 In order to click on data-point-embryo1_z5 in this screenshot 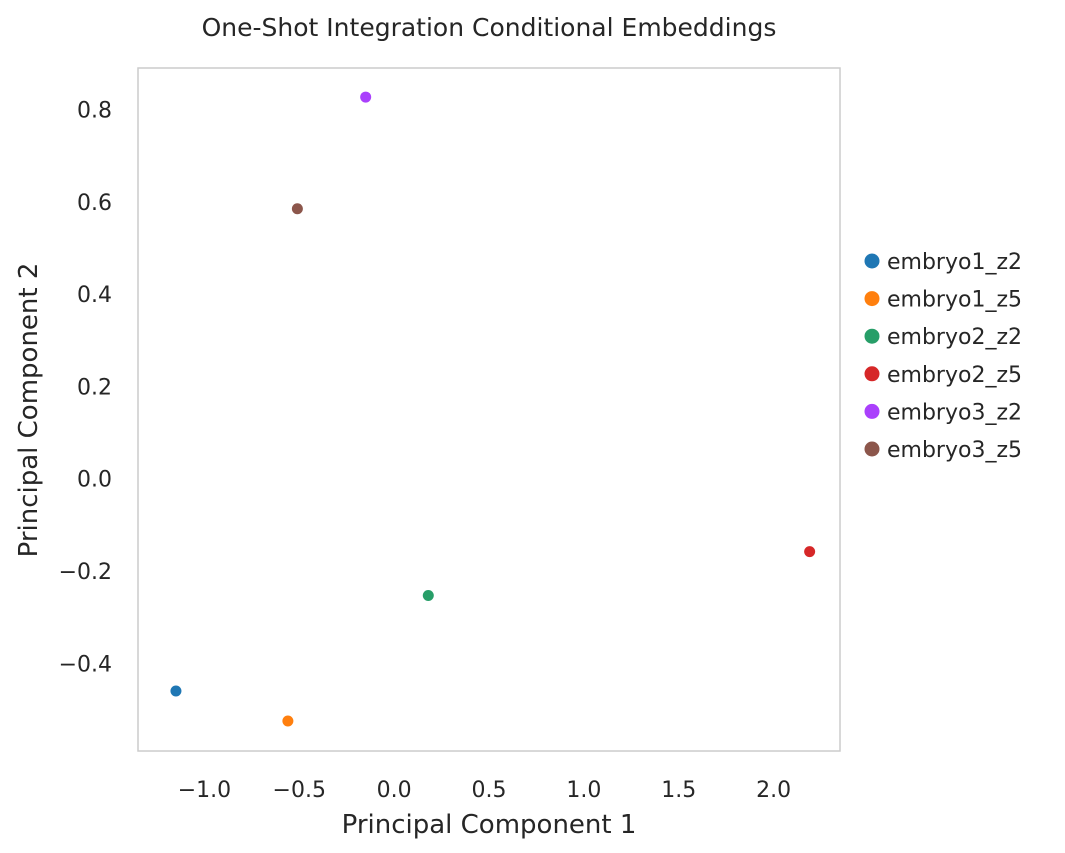, I will do `click(288, 721)`.